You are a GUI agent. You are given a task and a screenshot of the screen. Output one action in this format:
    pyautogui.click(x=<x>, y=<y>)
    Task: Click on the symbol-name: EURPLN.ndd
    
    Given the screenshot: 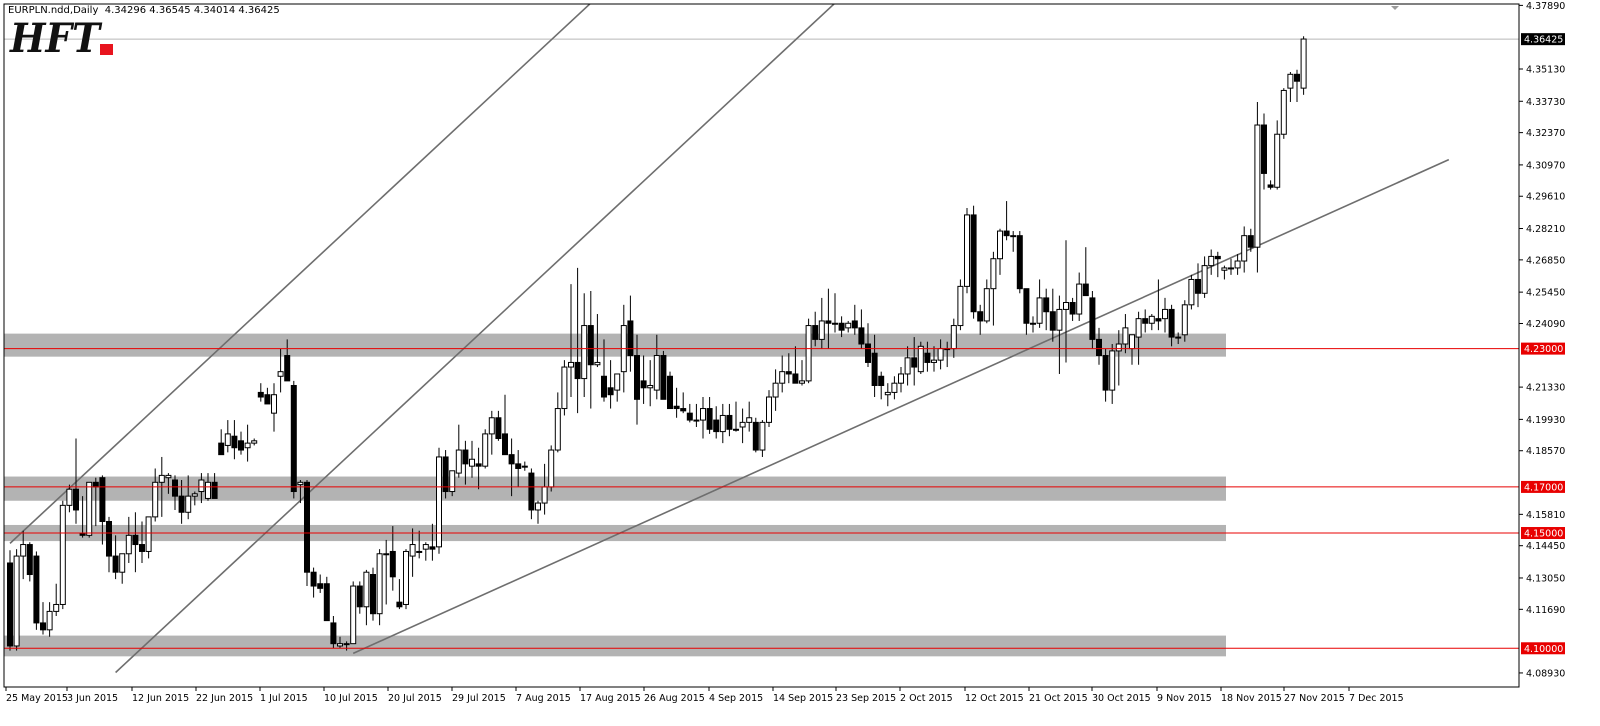 What is the action you would take?
    pyautogui.click(x=39, y=10)
    